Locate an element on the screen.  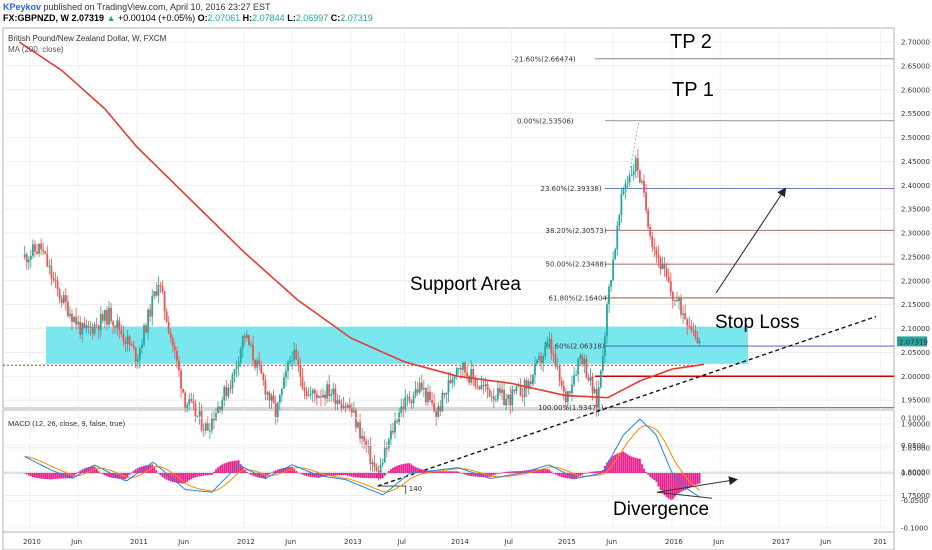
fib-level-label: 100.00%(1.93471) is located at coordinates (571, 408).